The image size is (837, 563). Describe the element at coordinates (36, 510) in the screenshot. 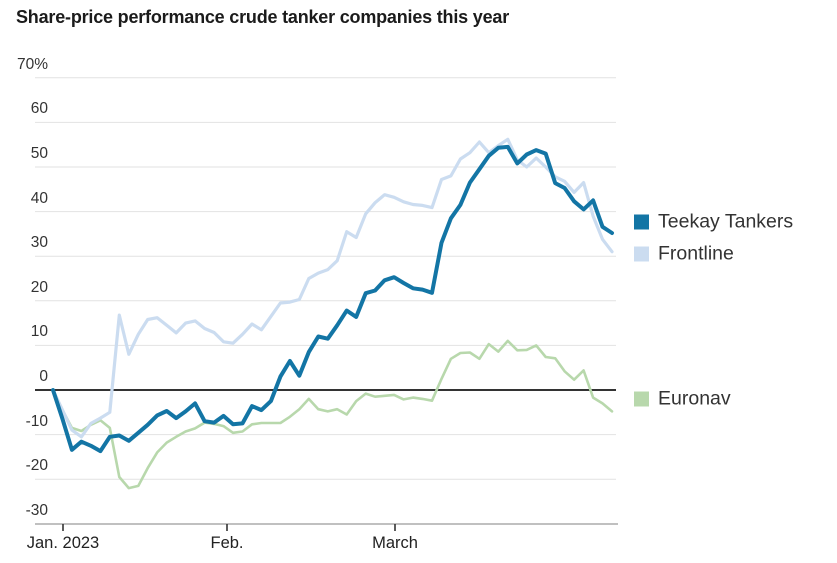

I see `y-tick-label: -30` at that location.